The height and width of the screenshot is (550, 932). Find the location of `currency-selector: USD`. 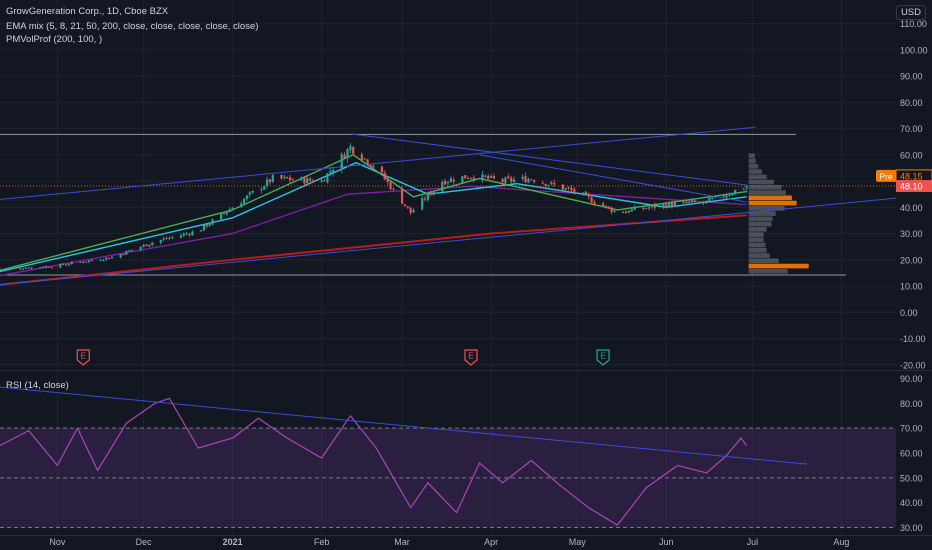

currency-selector: USD is located at coordinates (910, 12).